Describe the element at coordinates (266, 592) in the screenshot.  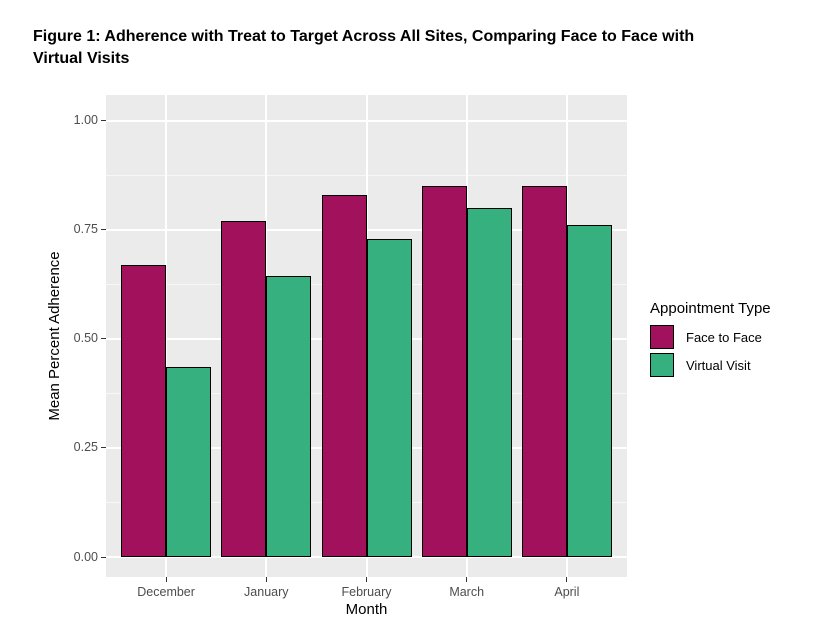
I see `x-tick-label-january: January` at that location.